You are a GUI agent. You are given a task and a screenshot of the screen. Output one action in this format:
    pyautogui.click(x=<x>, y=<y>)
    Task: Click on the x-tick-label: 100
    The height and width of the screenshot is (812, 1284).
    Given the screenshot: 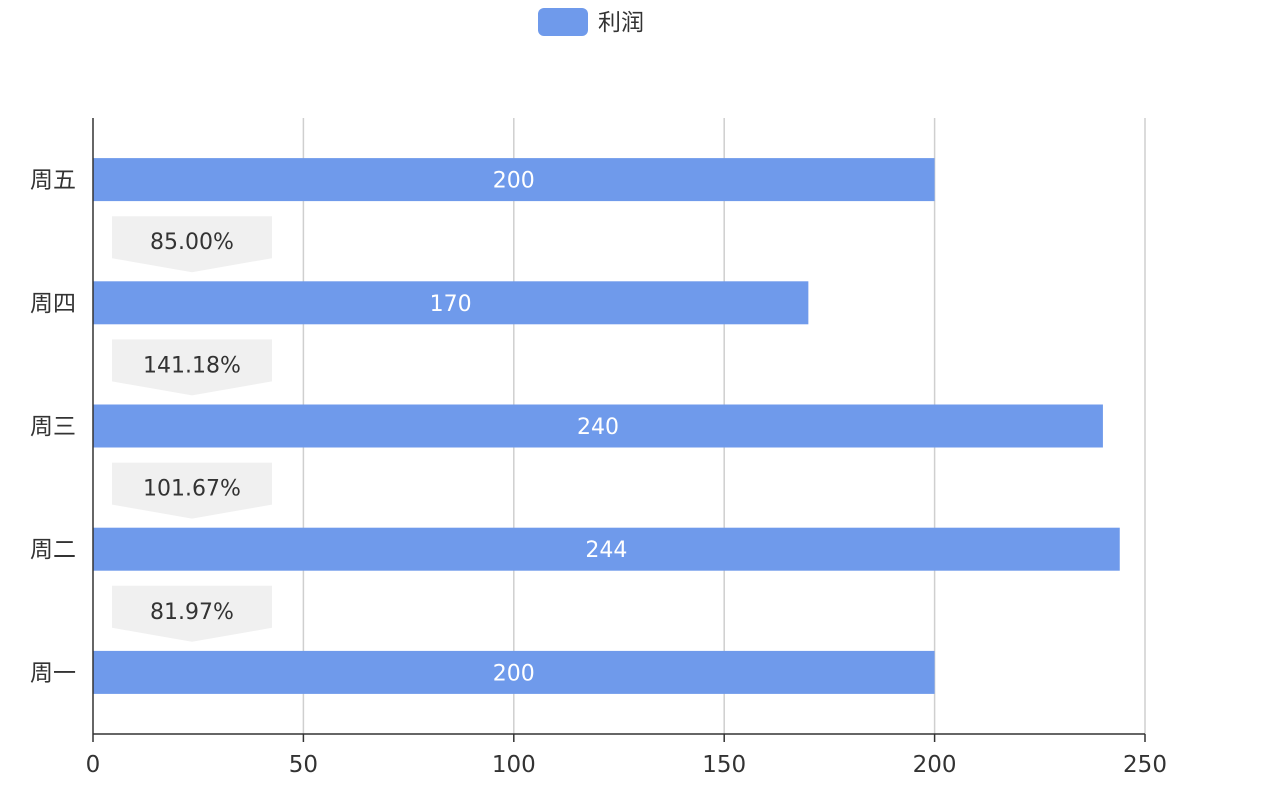 What is the action you would take?
    pyautogui.click(x=514, y=765)
    